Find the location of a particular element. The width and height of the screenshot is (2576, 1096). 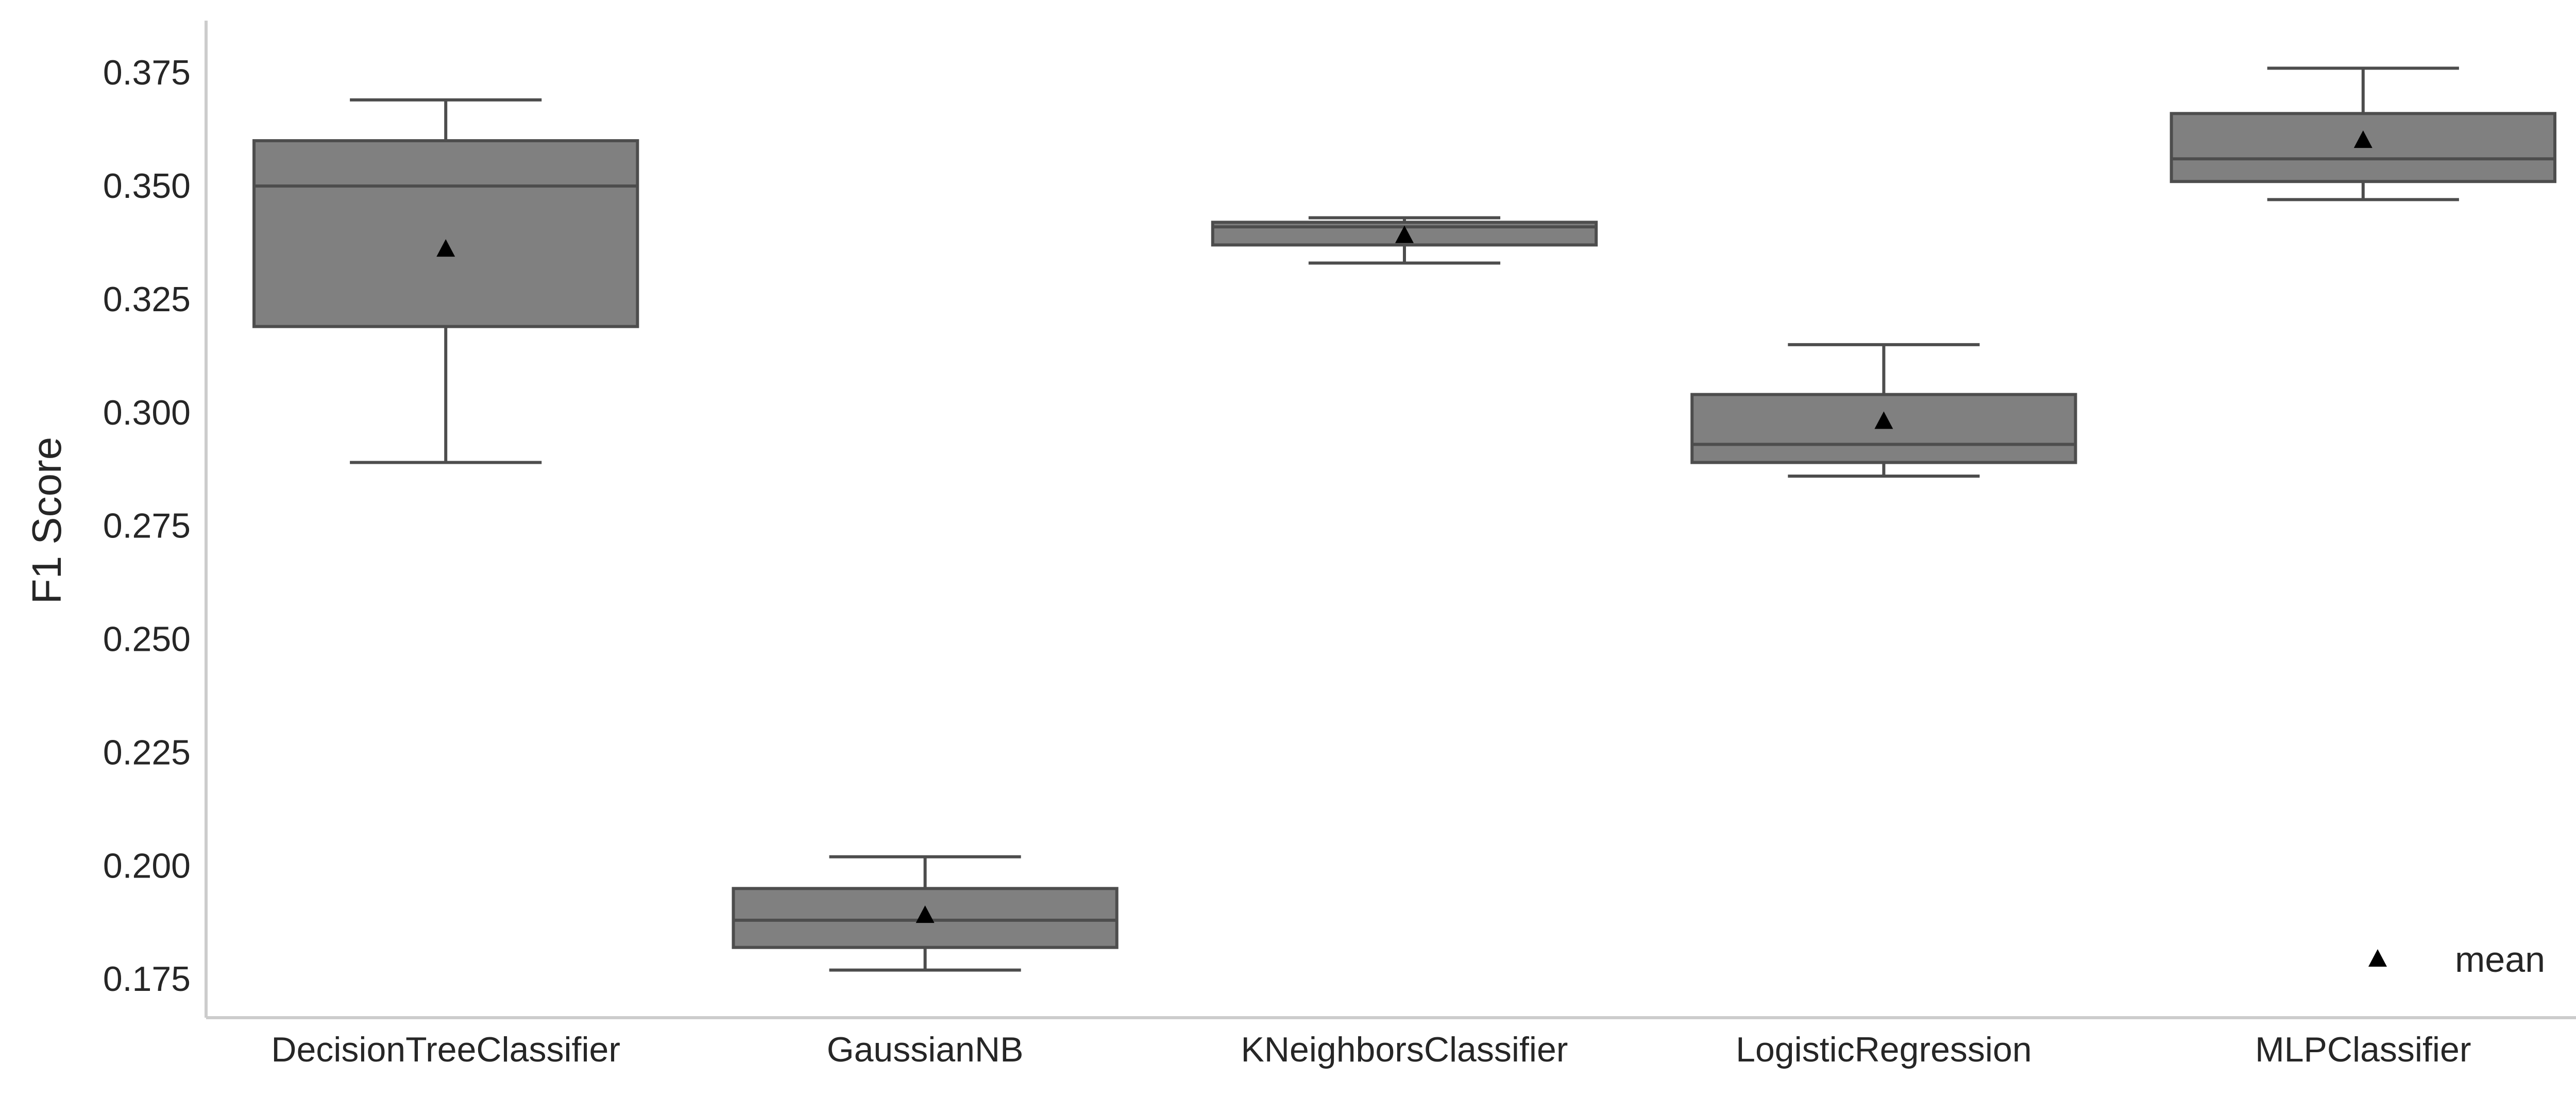

legend: mean is located at coordinates (2456, 959).